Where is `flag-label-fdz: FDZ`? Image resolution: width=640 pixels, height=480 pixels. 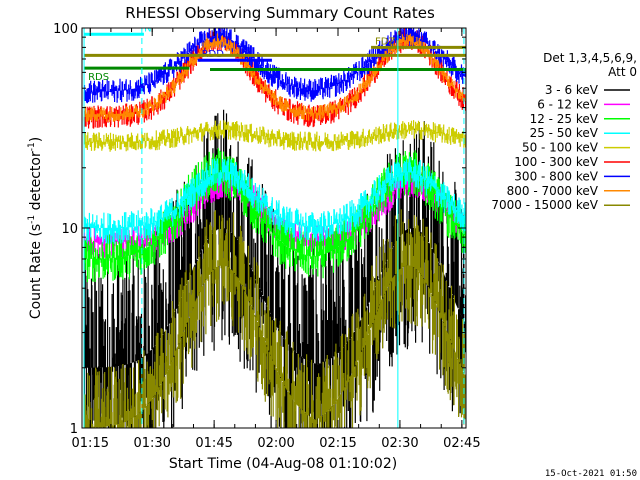
flag-label-fdz: FDZ is located at coordinates (385, 41).